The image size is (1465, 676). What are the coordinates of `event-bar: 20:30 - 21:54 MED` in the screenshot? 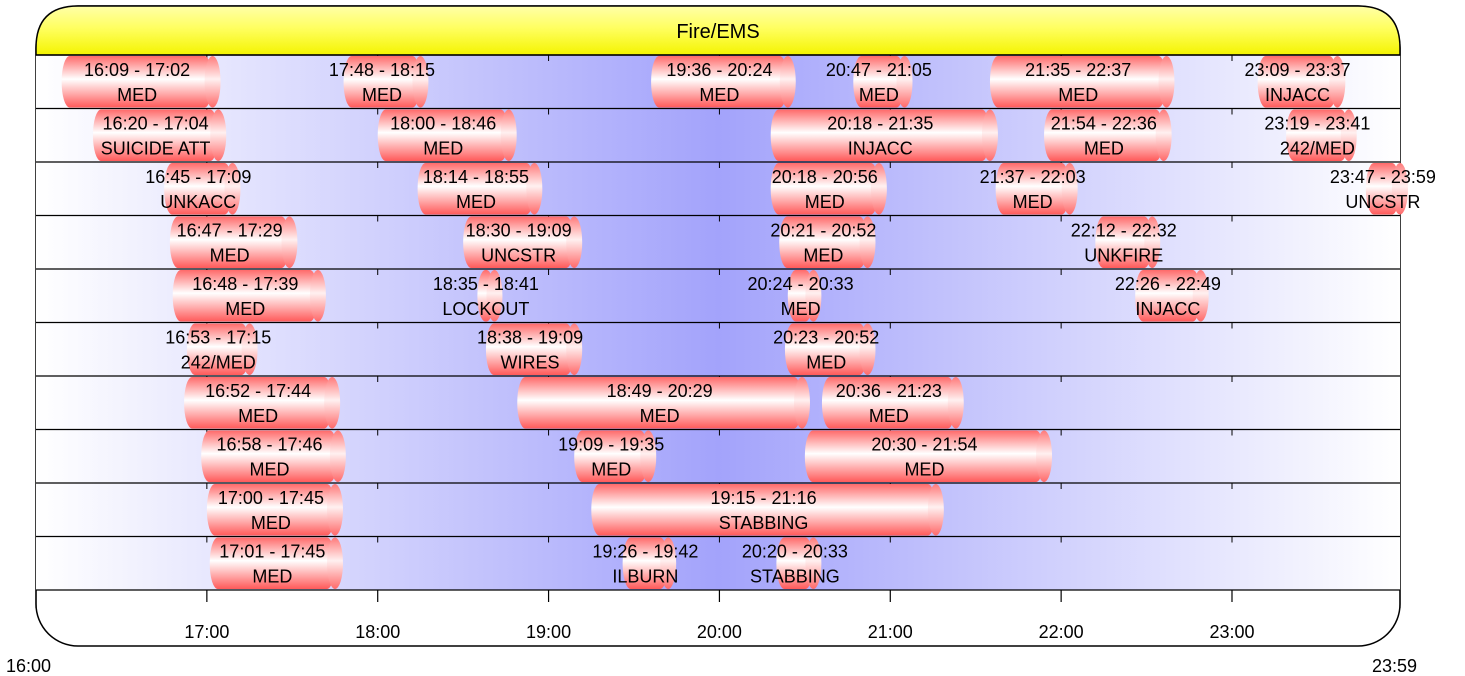 It's located at (928, 456).